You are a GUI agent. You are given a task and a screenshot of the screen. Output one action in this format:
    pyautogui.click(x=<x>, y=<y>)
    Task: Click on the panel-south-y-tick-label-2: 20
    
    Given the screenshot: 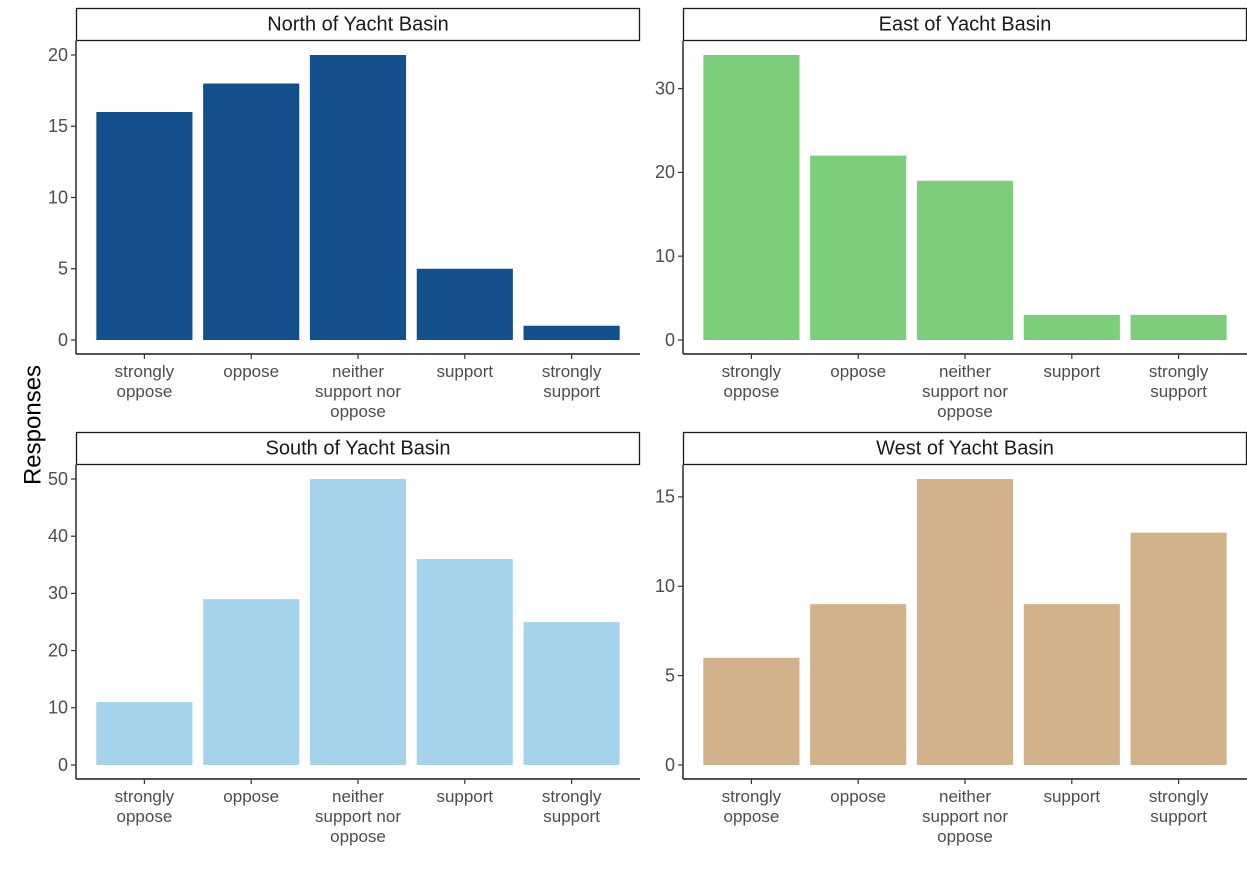 What is the action you would take?
    pyautogui.click(x=58, y=650)
    